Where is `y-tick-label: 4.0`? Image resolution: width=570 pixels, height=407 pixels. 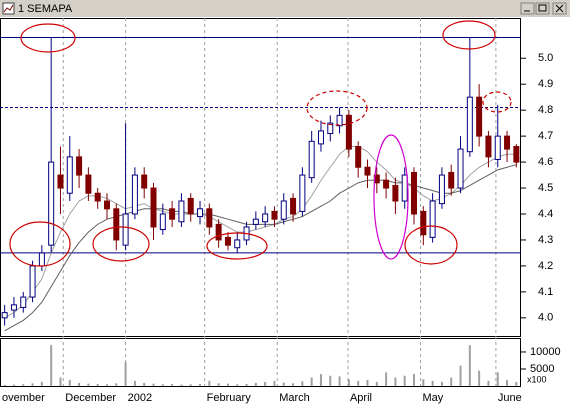 y-tick-label: 4.0 is located at coordinates (545, 318).